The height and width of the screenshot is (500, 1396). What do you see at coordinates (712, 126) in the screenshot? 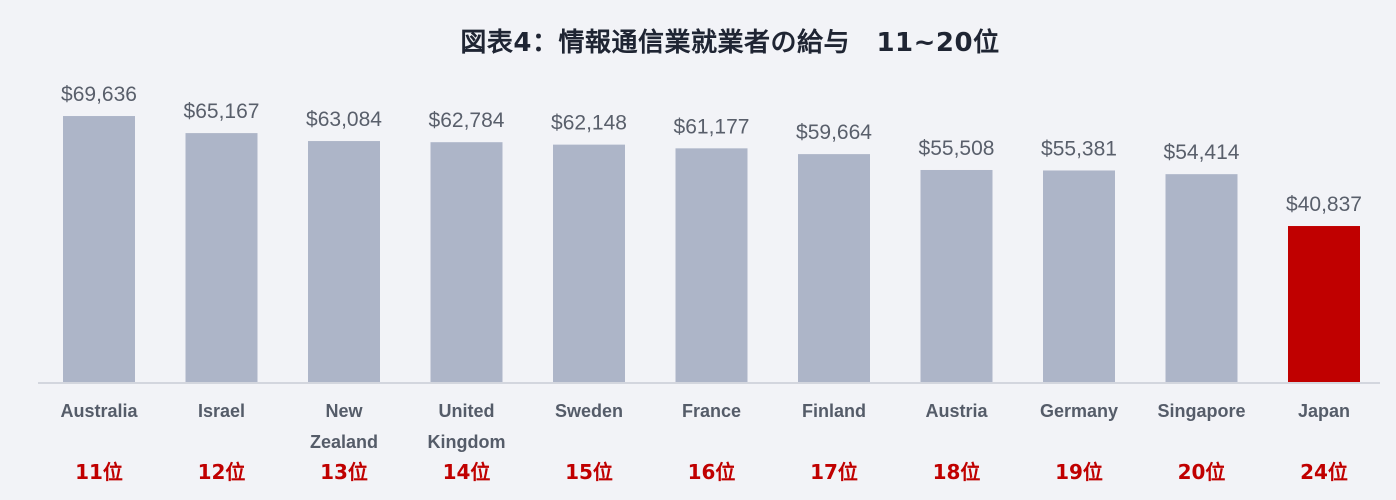
I see `value-label-5: $61,177` at bounding box center [712, 126].